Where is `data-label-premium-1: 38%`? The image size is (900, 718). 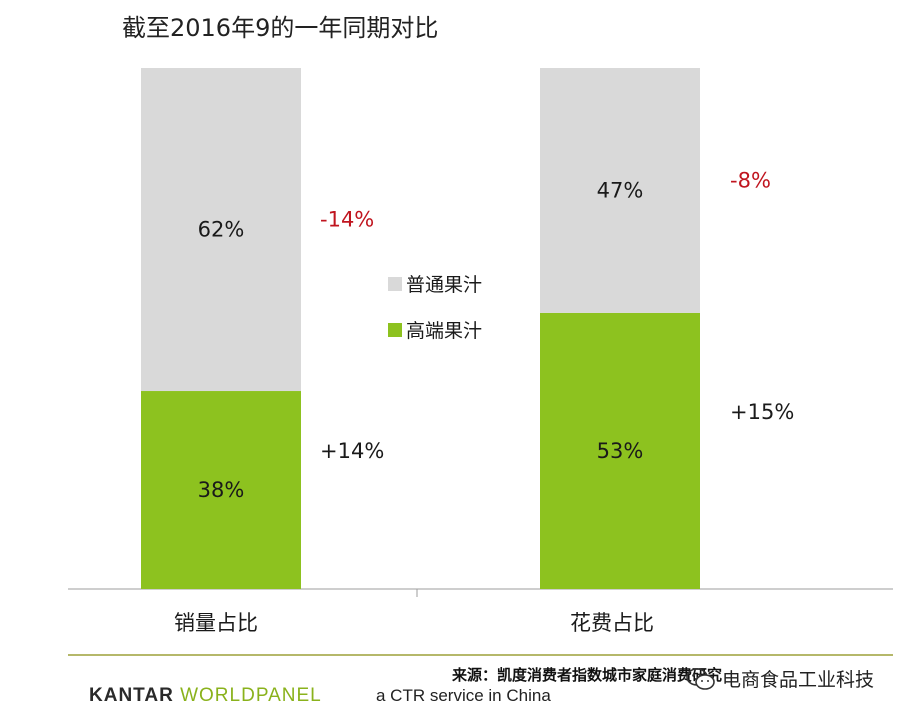 data-label-premium-1: 38% is located at coordinates (221, 490).